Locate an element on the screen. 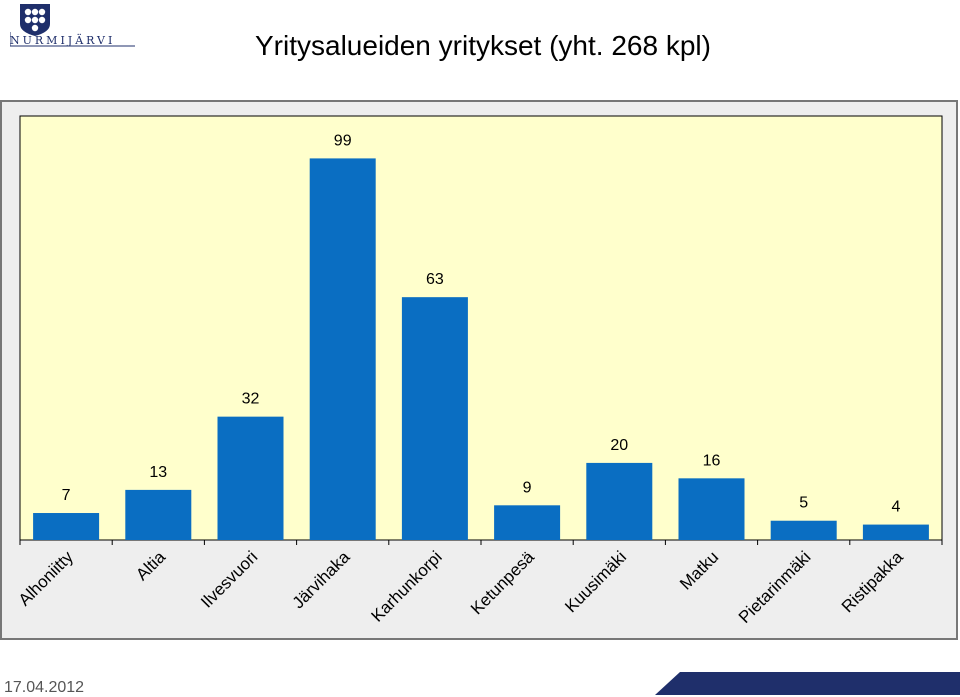 The height and width of the screenshot is (697, 960). data-label: 99 is located at coordinates (343, 140).